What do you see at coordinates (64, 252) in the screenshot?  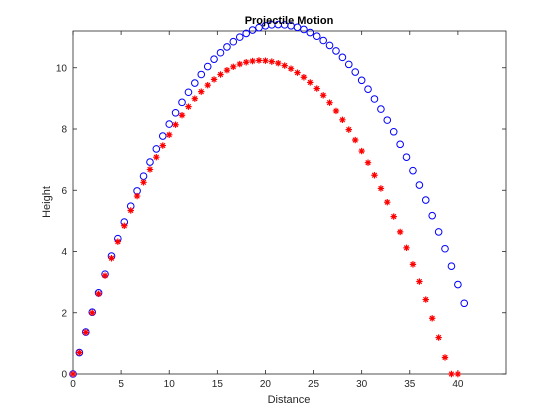 I see `y-tick-label: 4` at bounding box center [64, 252].